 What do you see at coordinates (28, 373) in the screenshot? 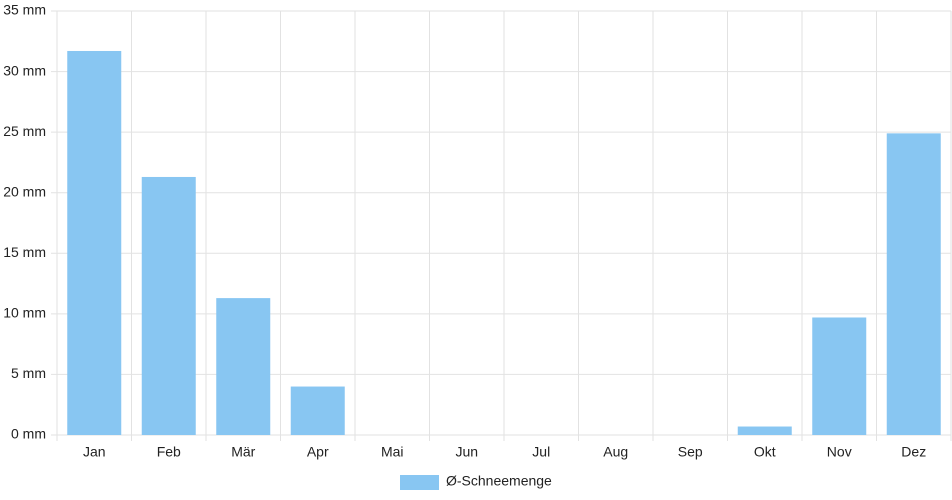
I see `y-tick-label: 5 mm` at bounding box center [28, 373].